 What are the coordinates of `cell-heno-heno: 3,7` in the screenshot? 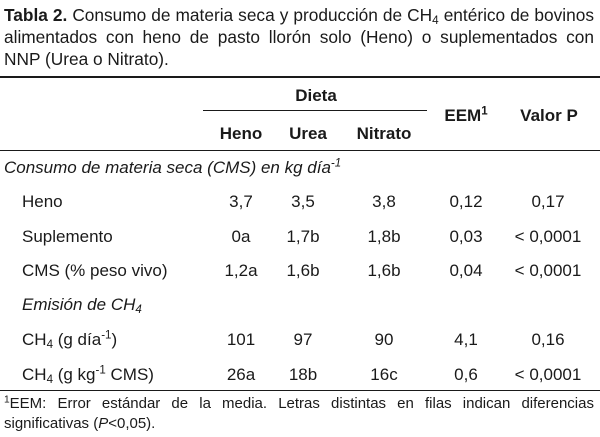 It's located at (241, 201).